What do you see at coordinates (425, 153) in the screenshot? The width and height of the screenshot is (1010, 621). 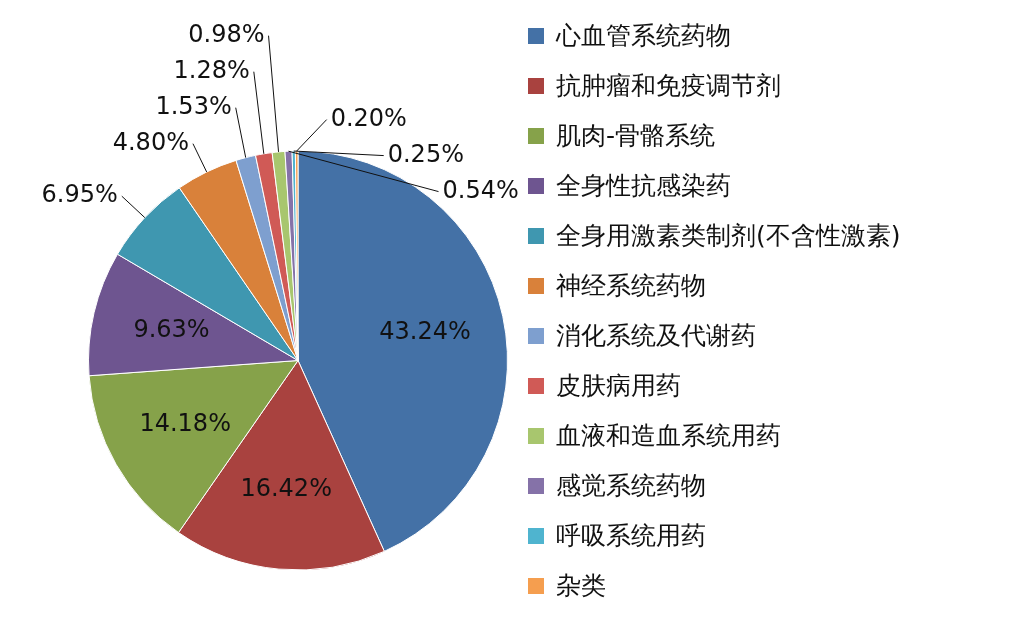 I see `data-label: 0.25%` at bounding box center [425, 153].